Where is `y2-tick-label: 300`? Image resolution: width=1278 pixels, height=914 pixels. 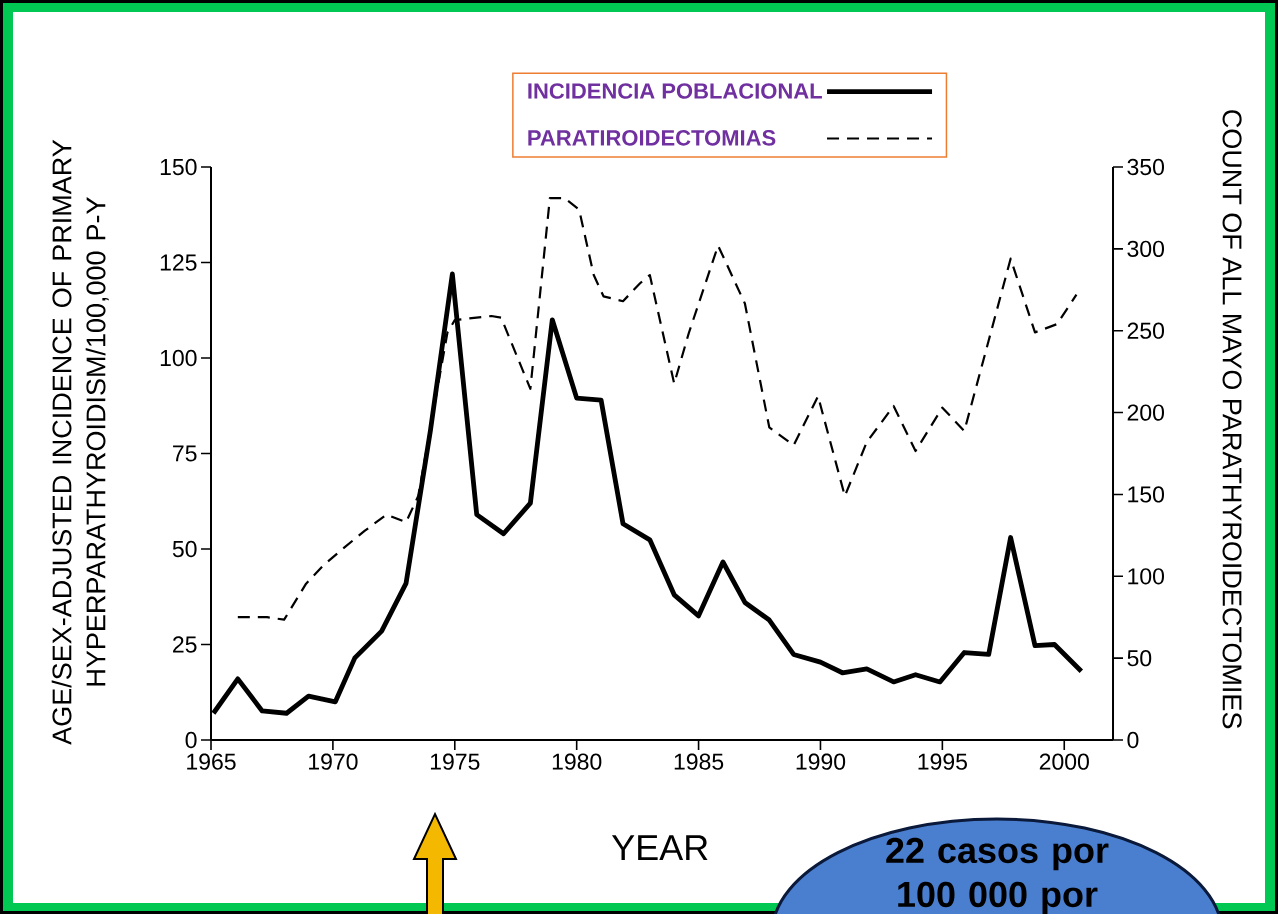
y2-tick-label: 300 is located at coordinates (1146, 248).